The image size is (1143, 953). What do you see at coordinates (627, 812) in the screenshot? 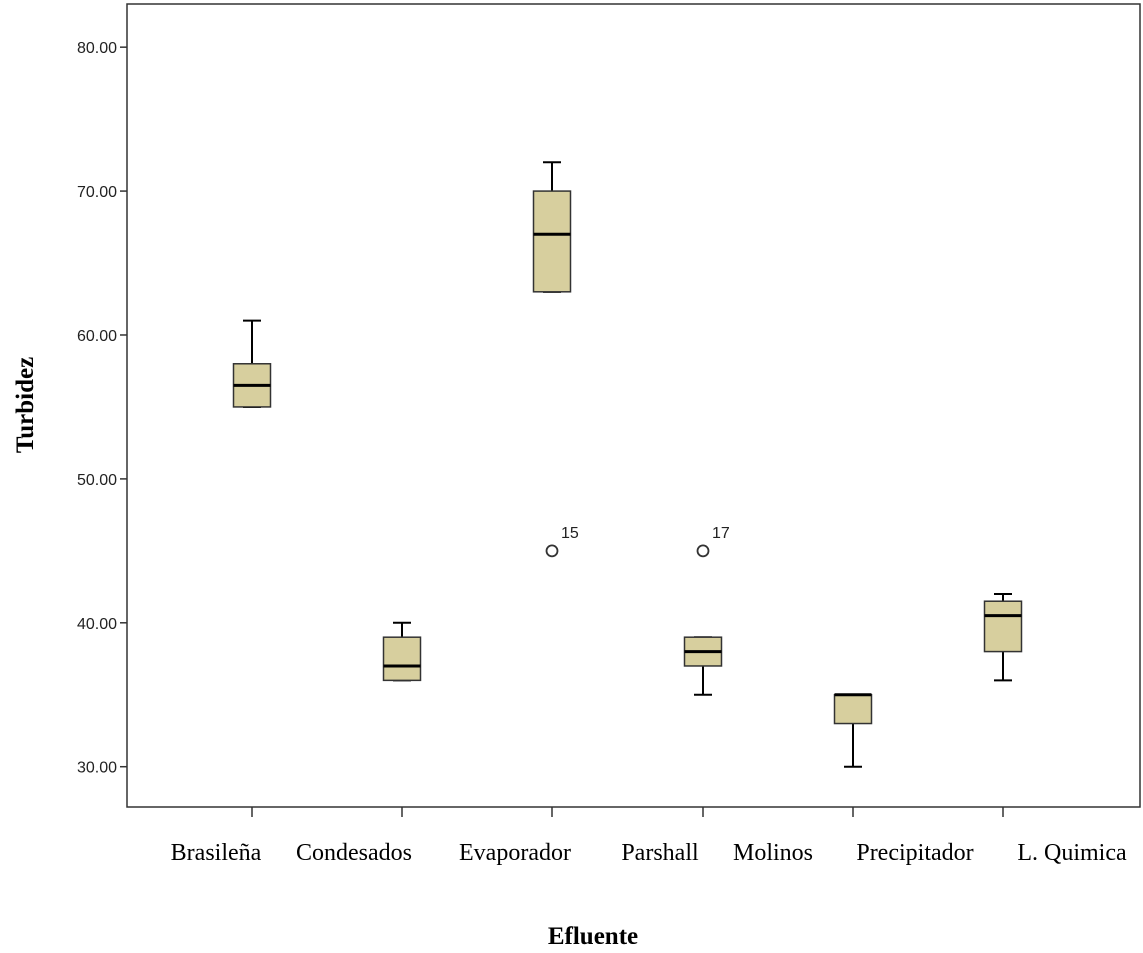
I see `x-axis` at bounding box center [627, 812].